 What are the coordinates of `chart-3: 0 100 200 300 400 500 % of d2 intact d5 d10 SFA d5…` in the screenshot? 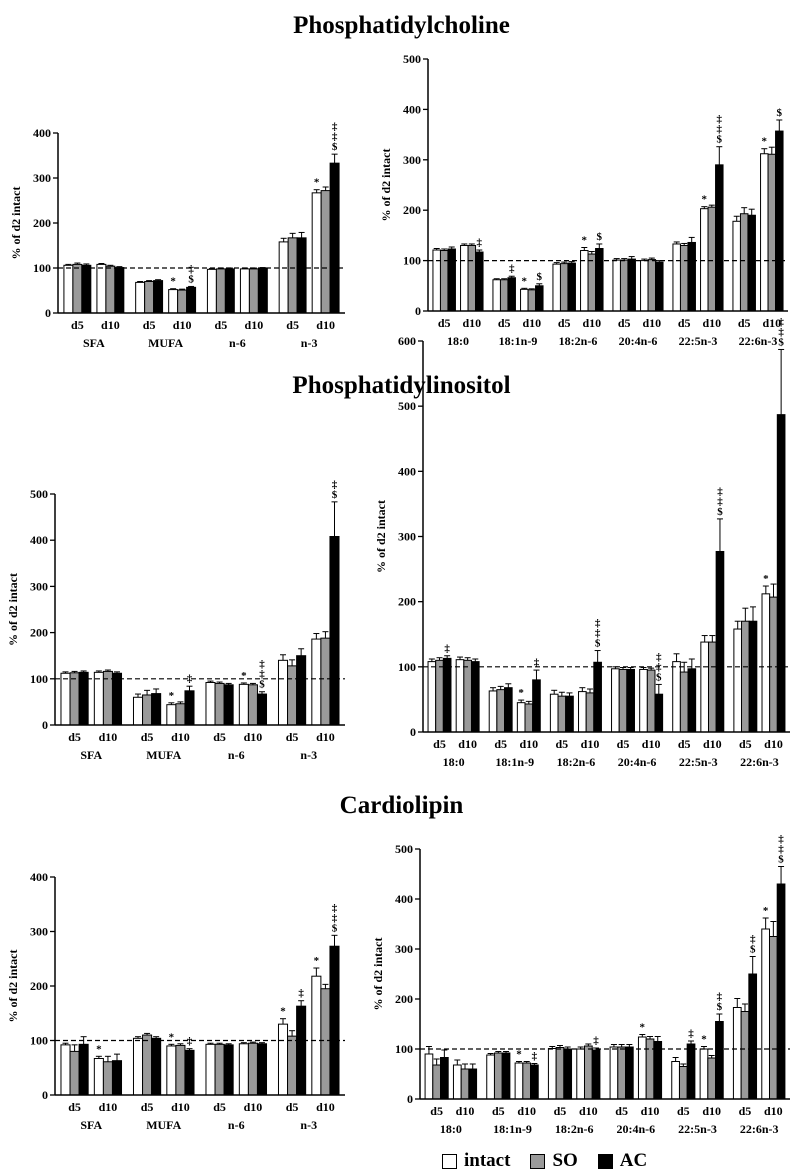 It's located at (175, 620).